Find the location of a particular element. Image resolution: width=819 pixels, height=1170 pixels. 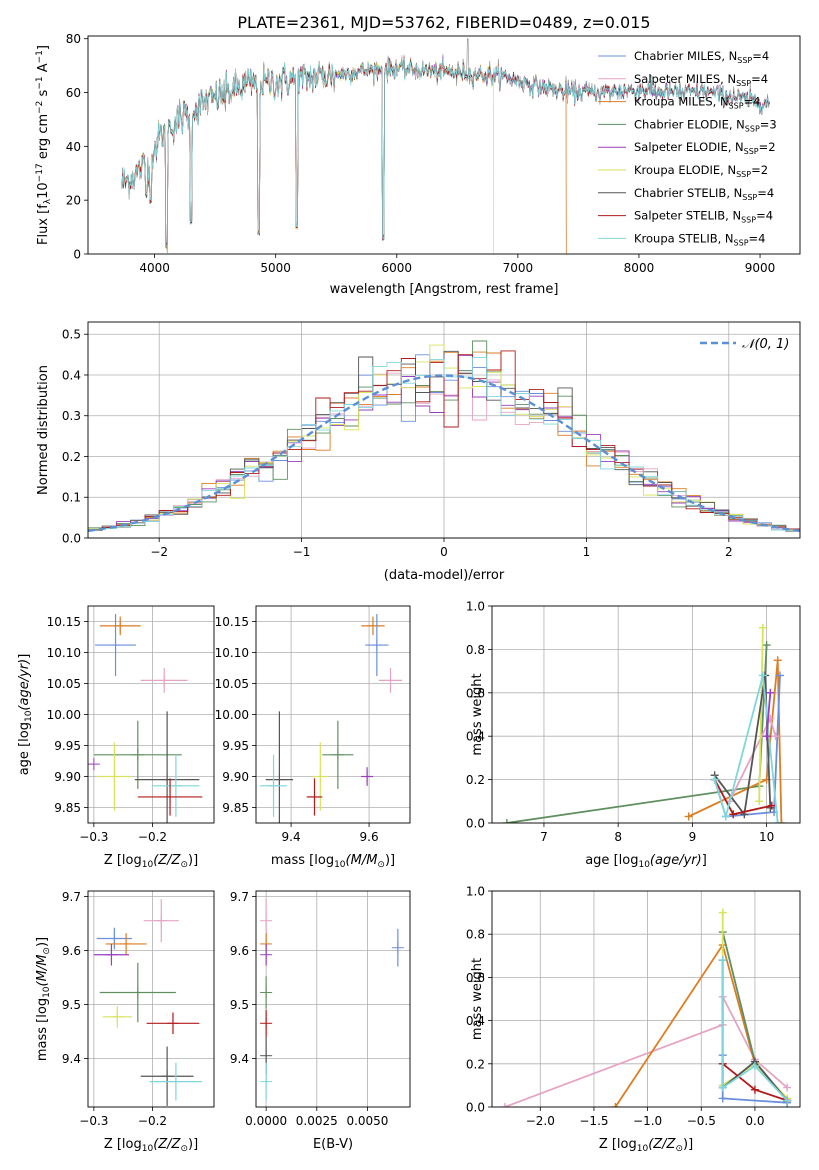

y-tick-label: 0.6 is located at coordinates (475, 693).